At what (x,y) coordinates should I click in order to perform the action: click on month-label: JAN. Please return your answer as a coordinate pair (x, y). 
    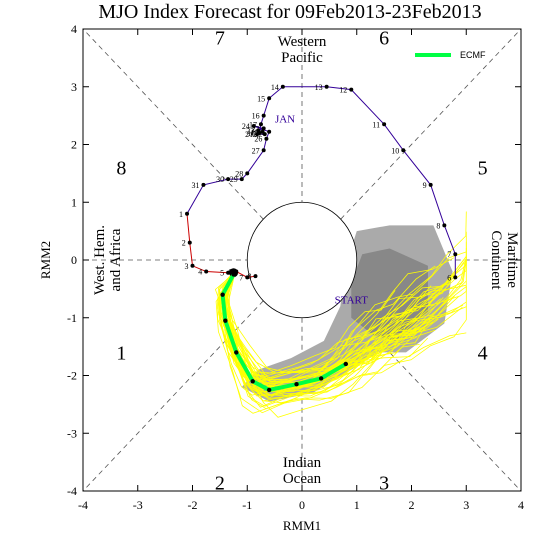
    Looking at the image, I should click on (285, 119).